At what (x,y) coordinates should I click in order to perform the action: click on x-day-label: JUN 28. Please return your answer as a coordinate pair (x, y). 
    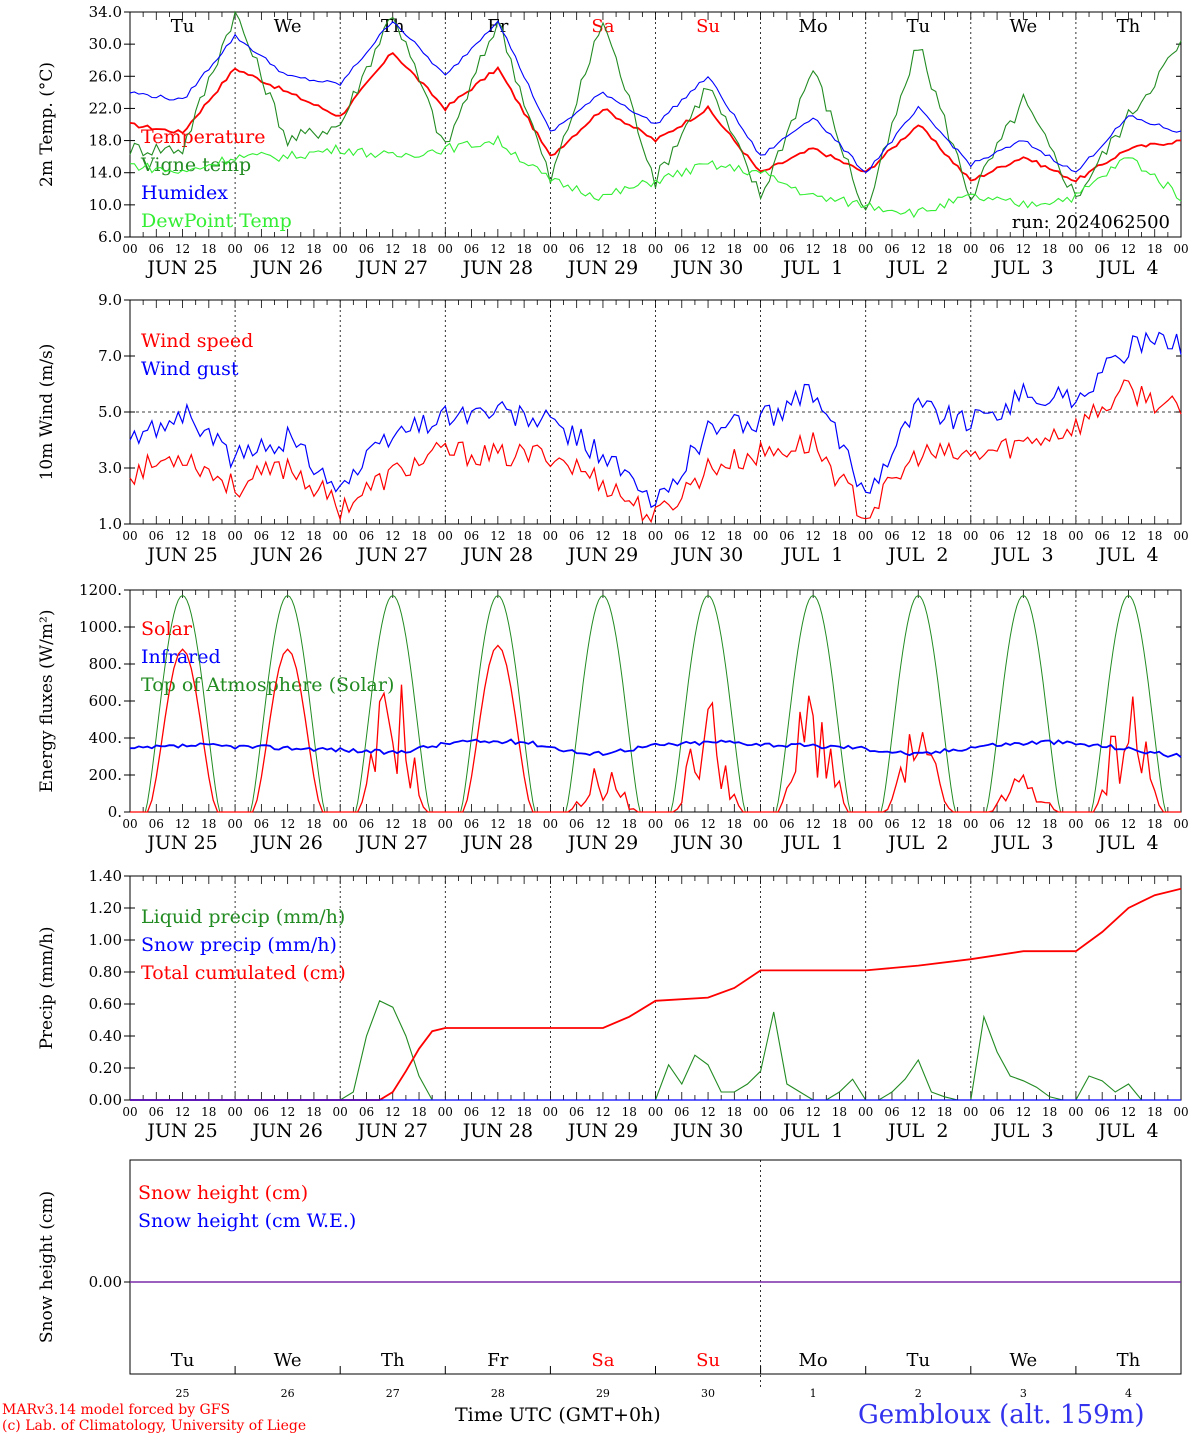
    Looking at the image, I should click on (497, 268).